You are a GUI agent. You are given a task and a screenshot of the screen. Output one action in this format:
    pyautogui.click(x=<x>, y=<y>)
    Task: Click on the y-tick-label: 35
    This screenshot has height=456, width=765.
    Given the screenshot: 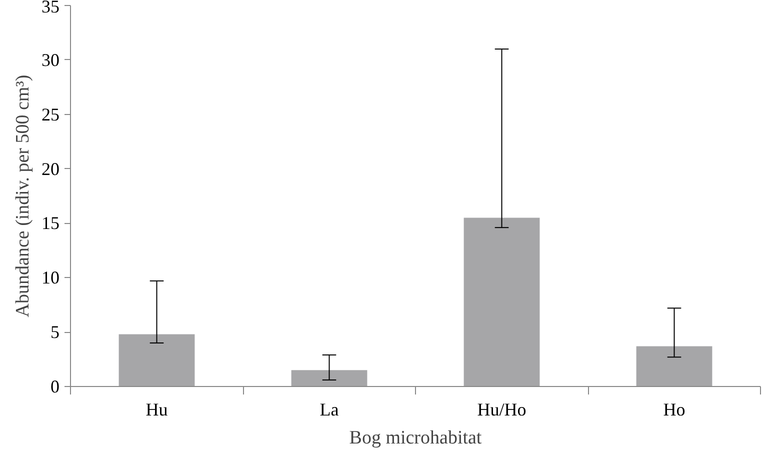 What is the action you would take?
    pyautogui.click(x=51, y=8)
    